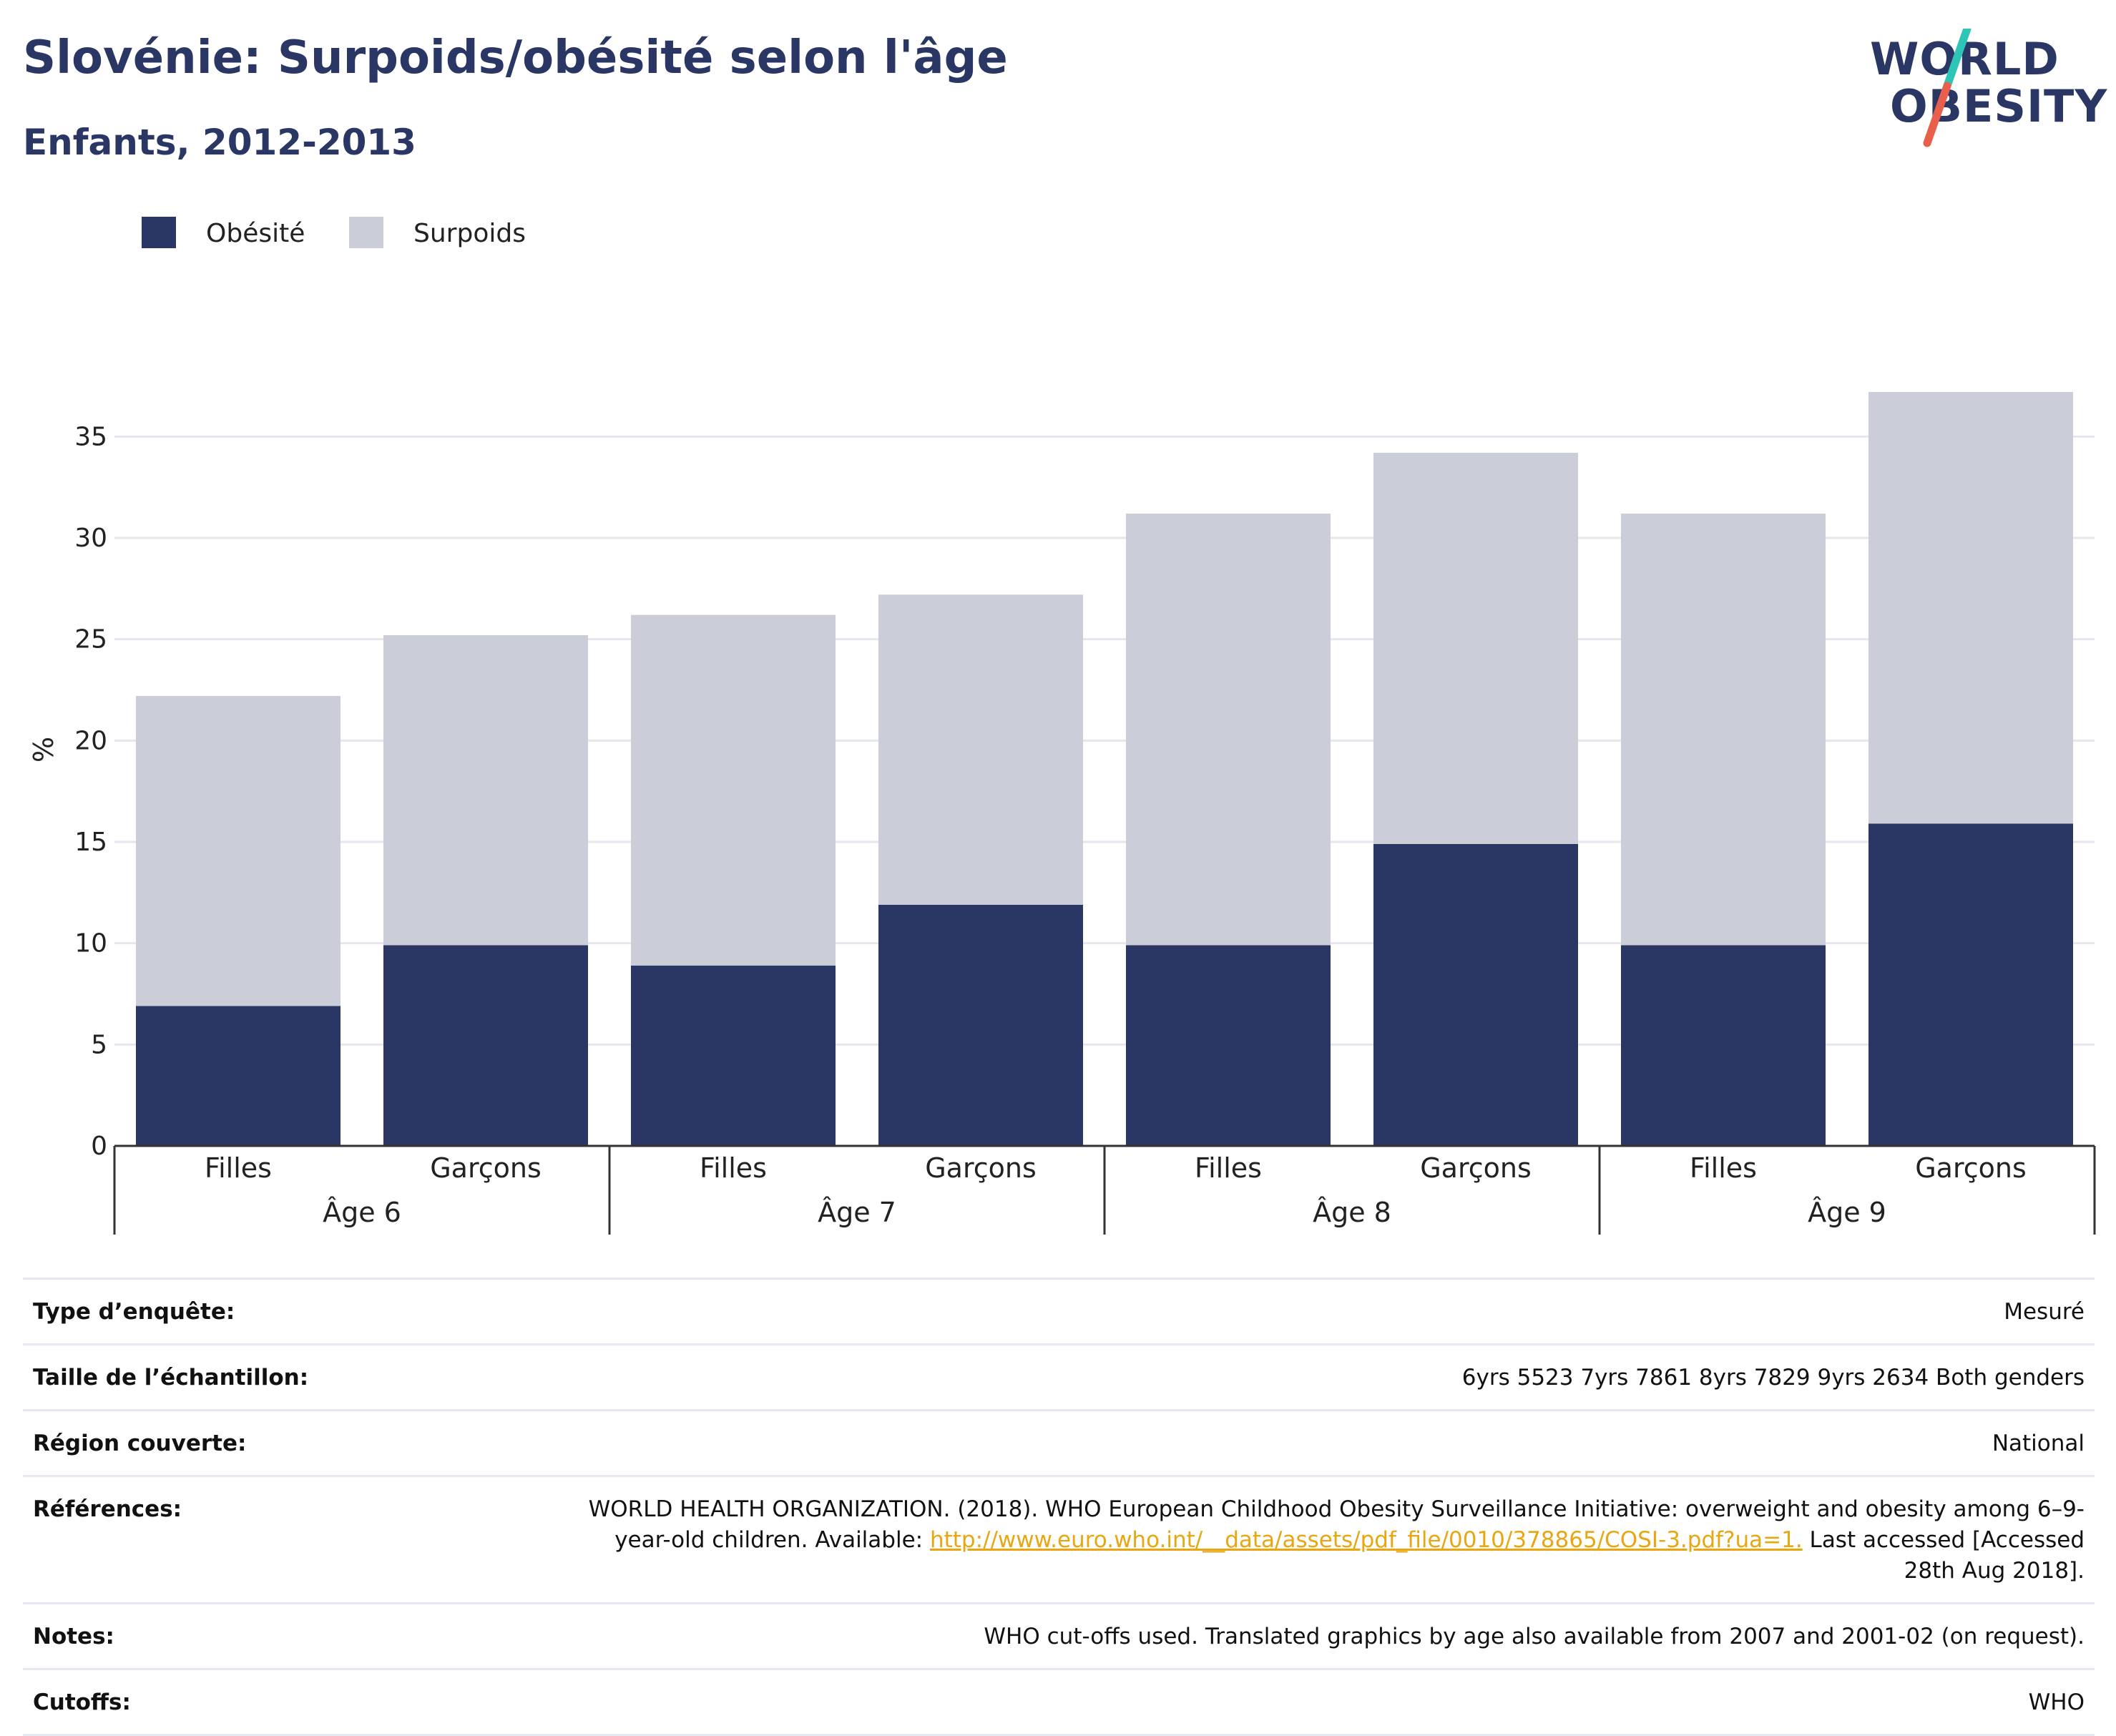 The image size is (2116, 1736). I want to click on legend-swatch-obesity, so click(159, 232).